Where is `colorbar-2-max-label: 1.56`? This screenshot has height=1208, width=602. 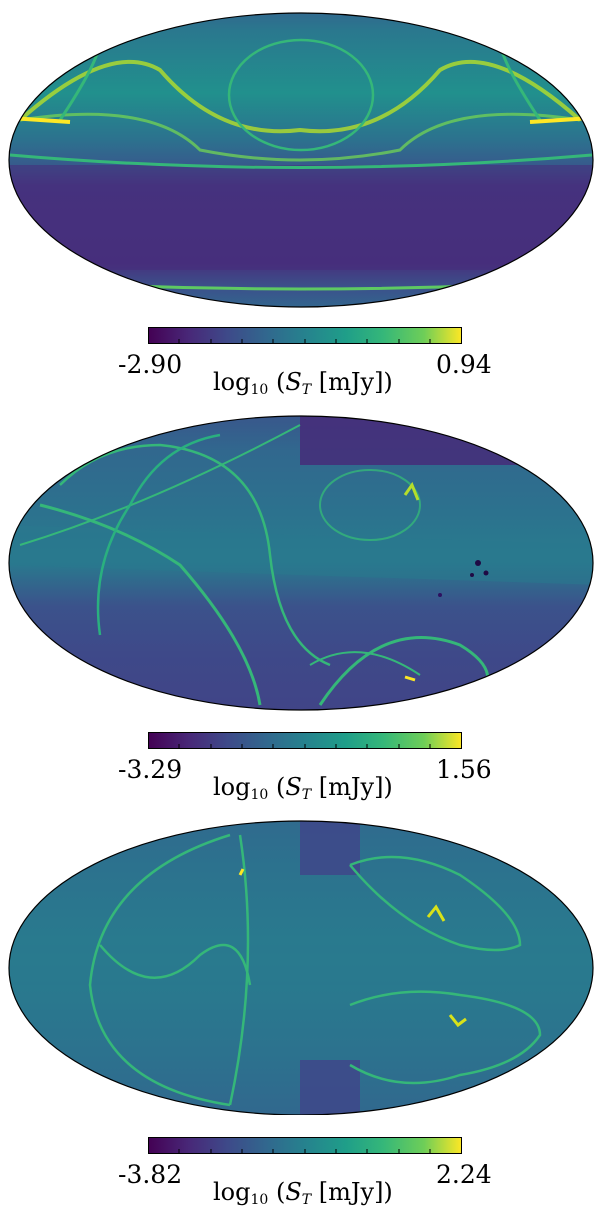
colorbar-2-max-label: 1.56 is located at coordinates (464, 769).